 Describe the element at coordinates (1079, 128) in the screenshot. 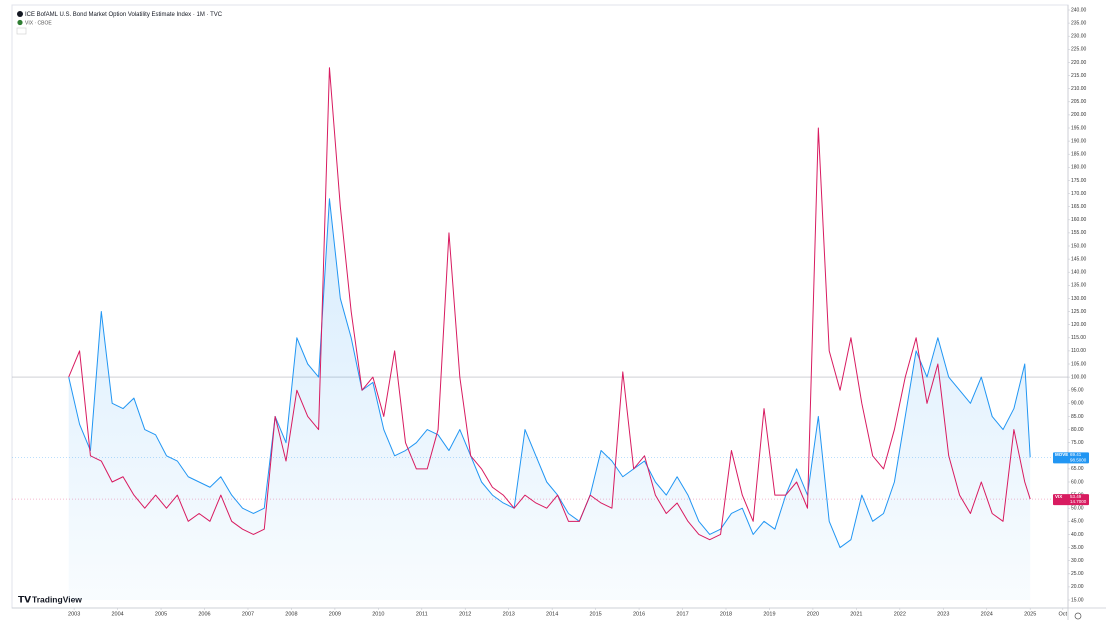

I see `y-tick-label: 195.00` at that location.